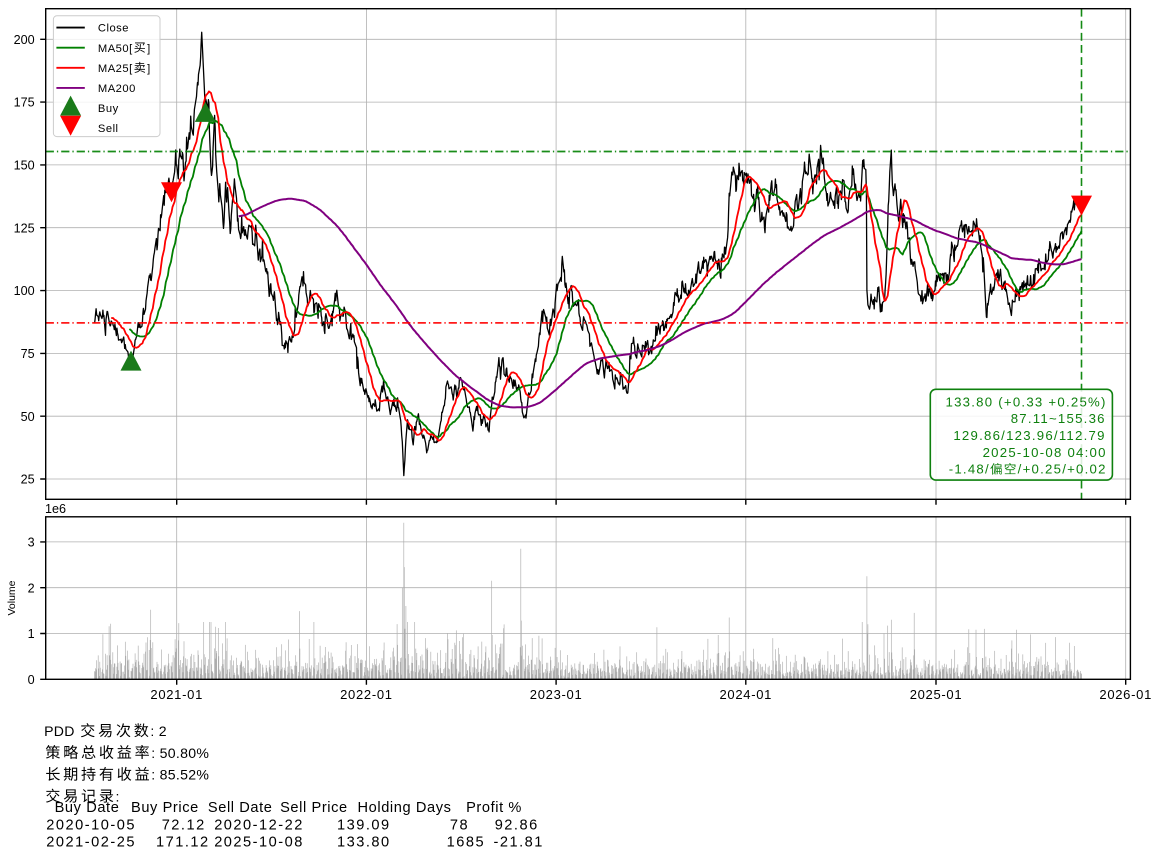 The width and height of the screenshot is (1161, 860). What do you see at coordinates (24, 228) in the screenshot?
I see `svg-text: 125` at bounding box center [24, 228].